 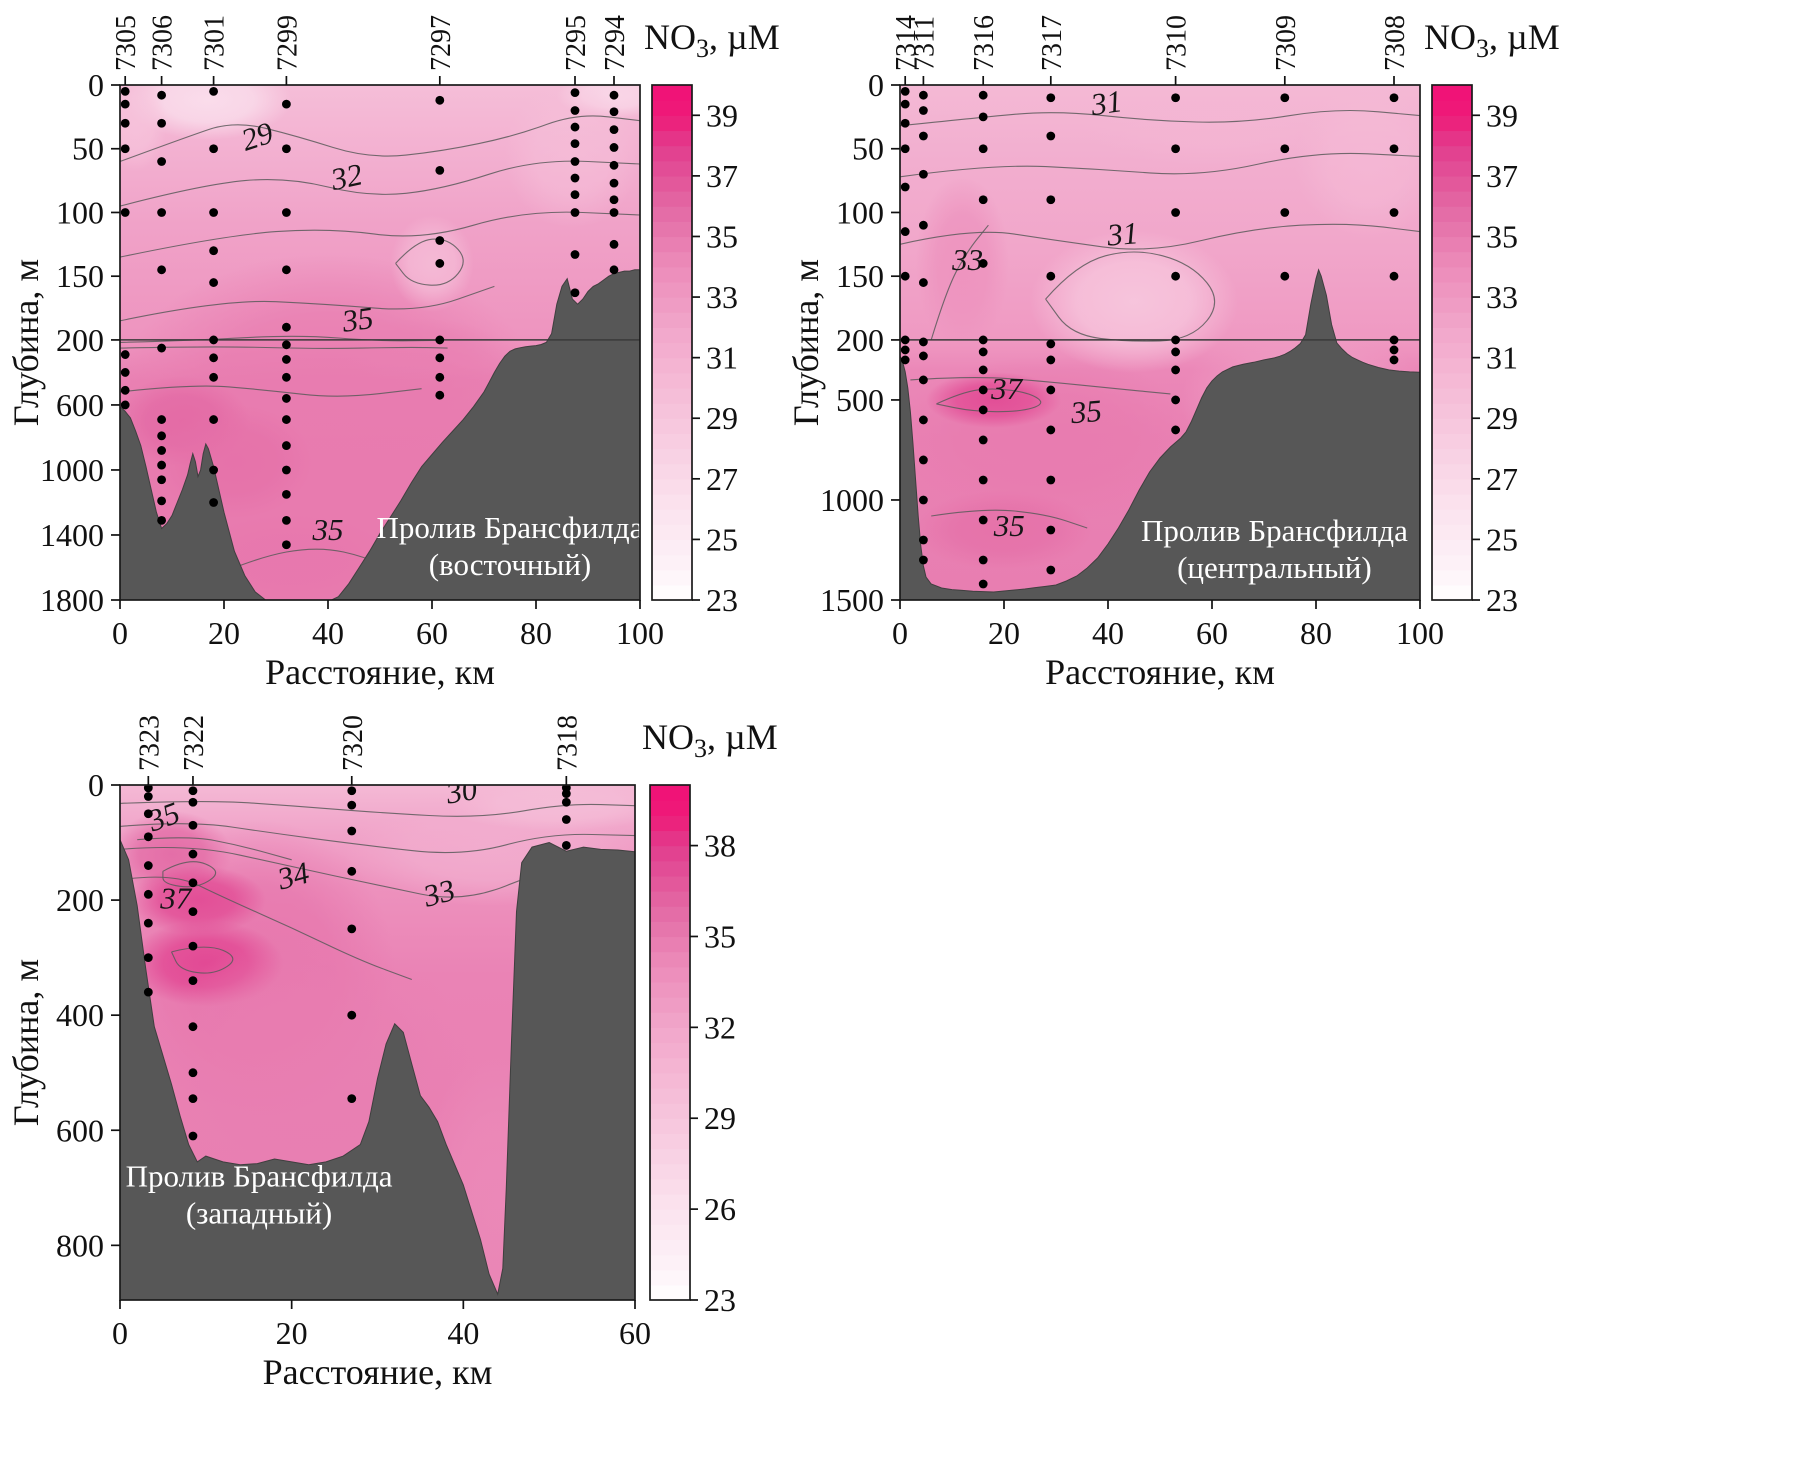 I want to click on station-label: 7316, so click(x=984, y=43).